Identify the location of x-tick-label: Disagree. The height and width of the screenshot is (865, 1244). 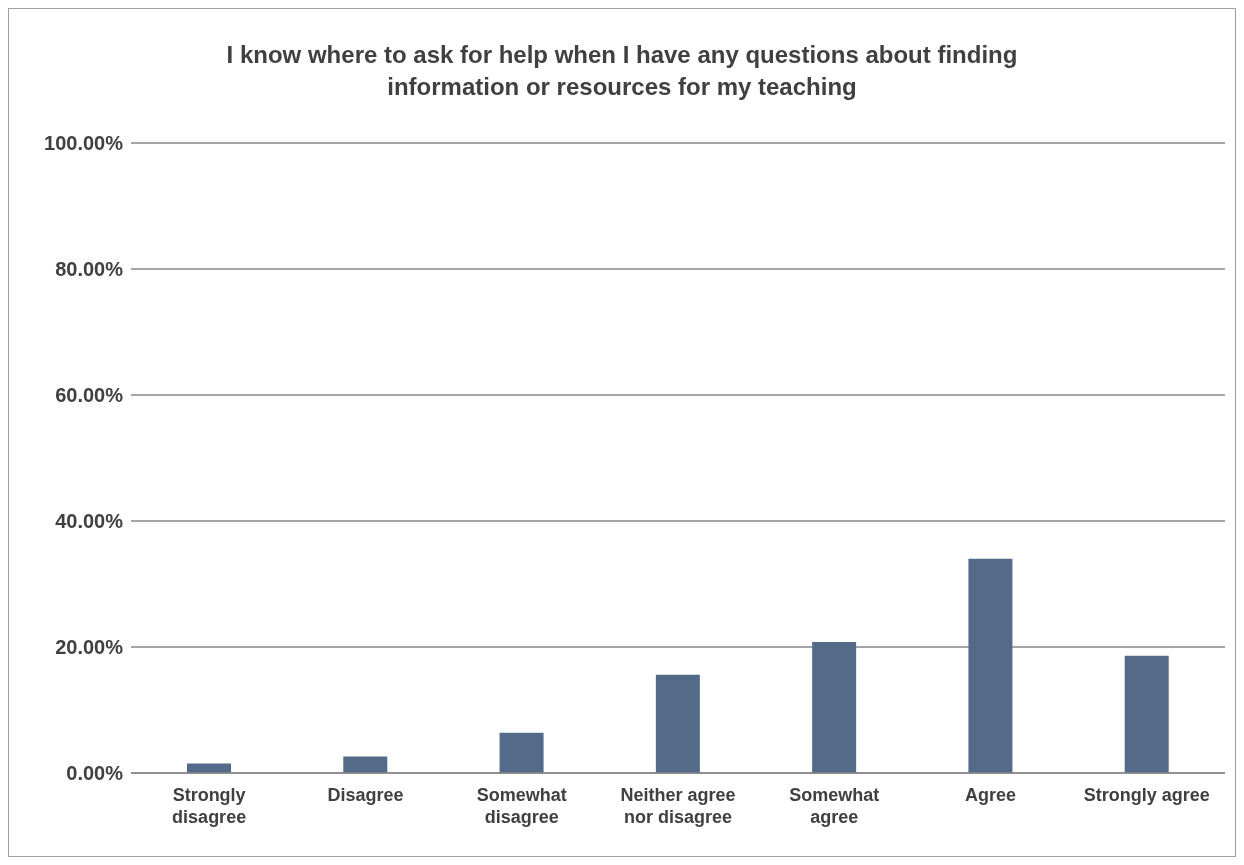
(365, 795).